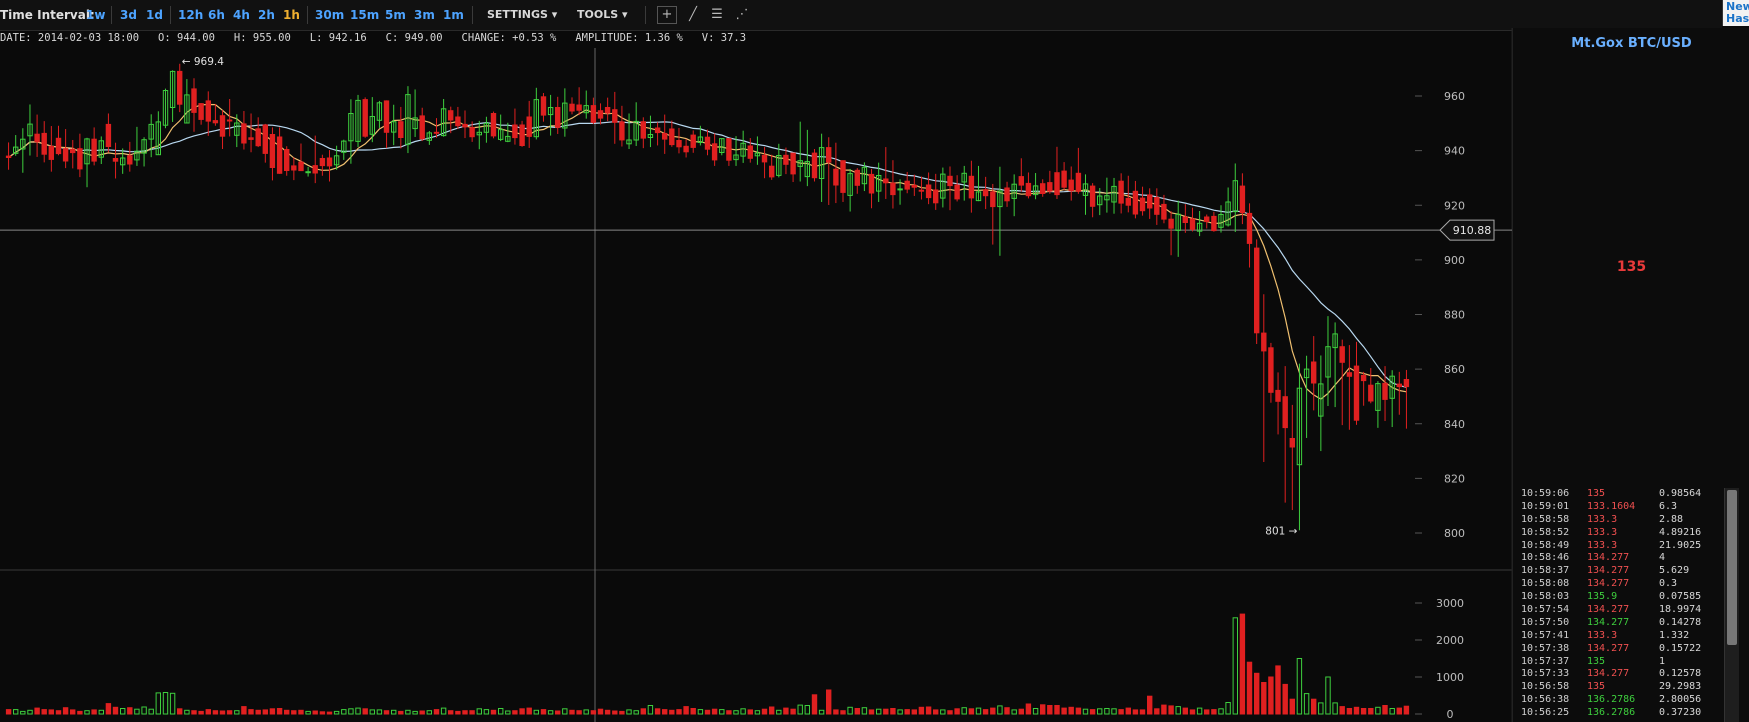  What do you see at coordinates (216, 15) in the screenshot?
I see `interval-6h-button: 6h` at bounding box center [216, 15].